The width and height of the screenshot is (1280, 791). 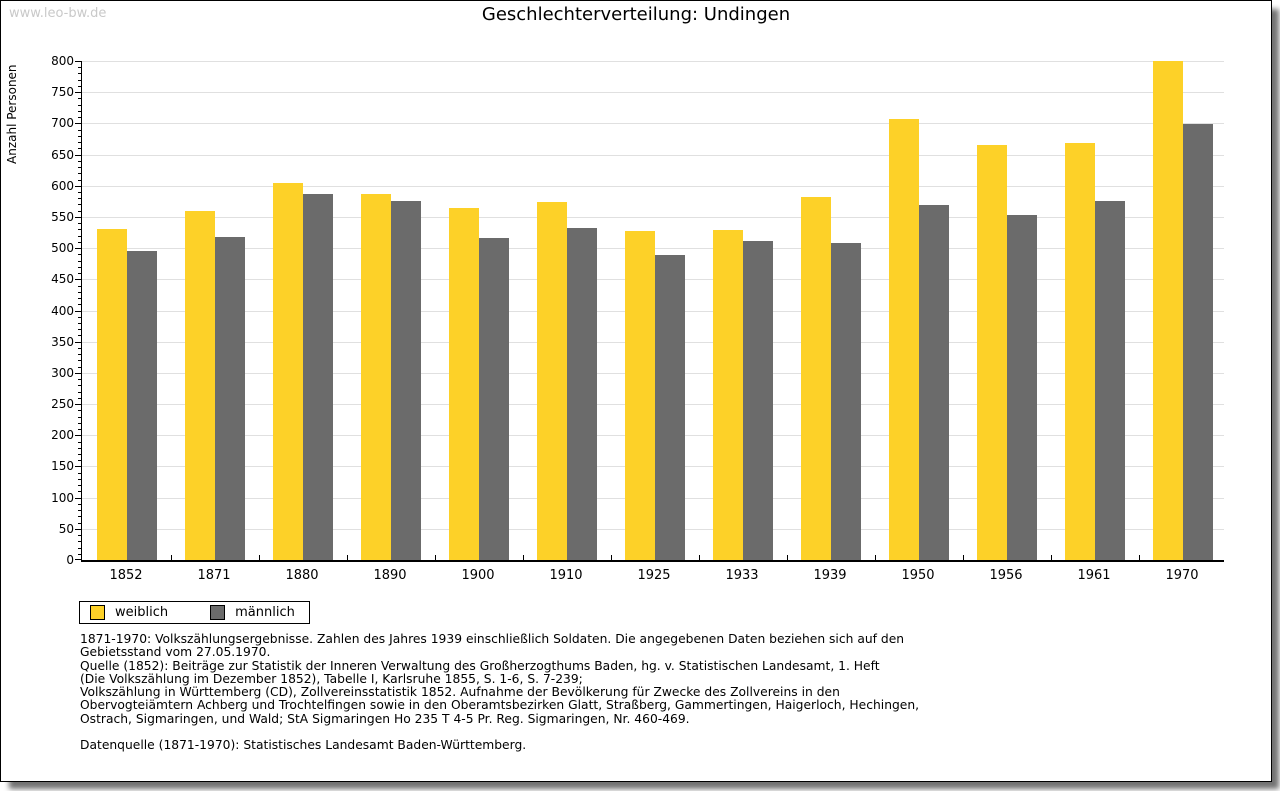 What do you see at coordinates (62, 248) in the screenshot?
I see `y-tick-label: 500` at bounding box center [62, 248].